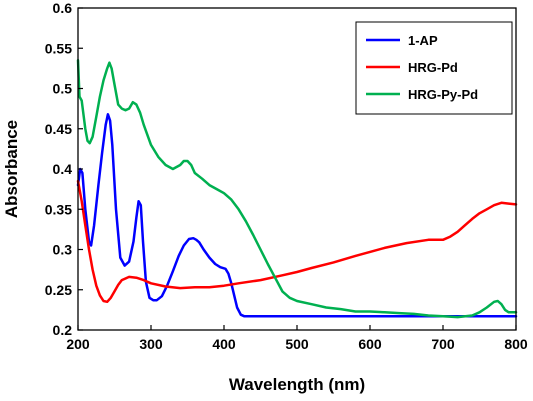 The image size is (533, 401). Describe the element at coordinates (58, 129) in the screenshot. I see `y-tick-label: 0.45` at that location.